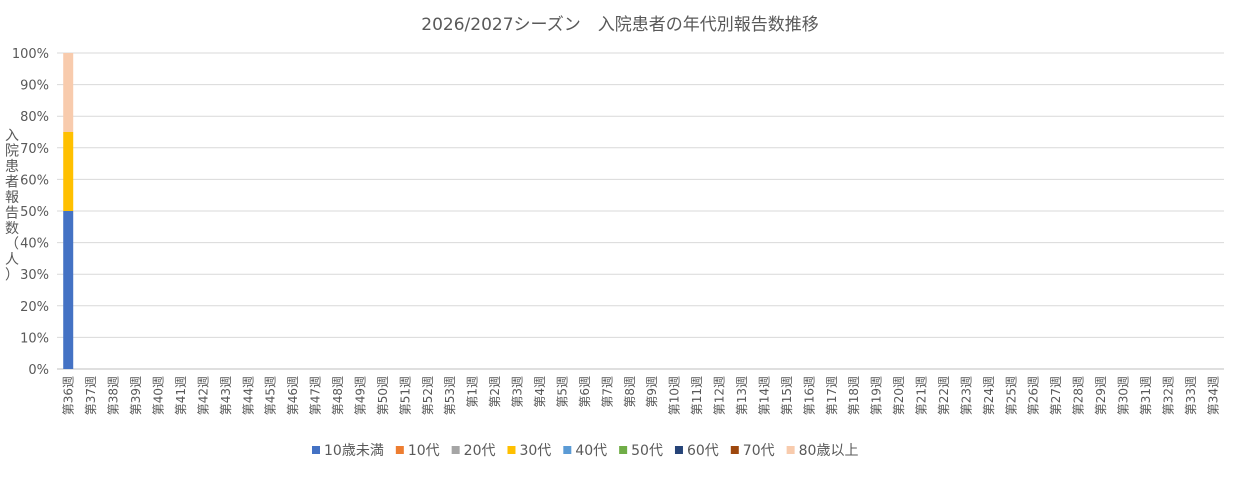  What do you see at coordinates (34, 307) in the screenshot?
I see `y-tick-label: 20%` at bounding box center [34, 307].